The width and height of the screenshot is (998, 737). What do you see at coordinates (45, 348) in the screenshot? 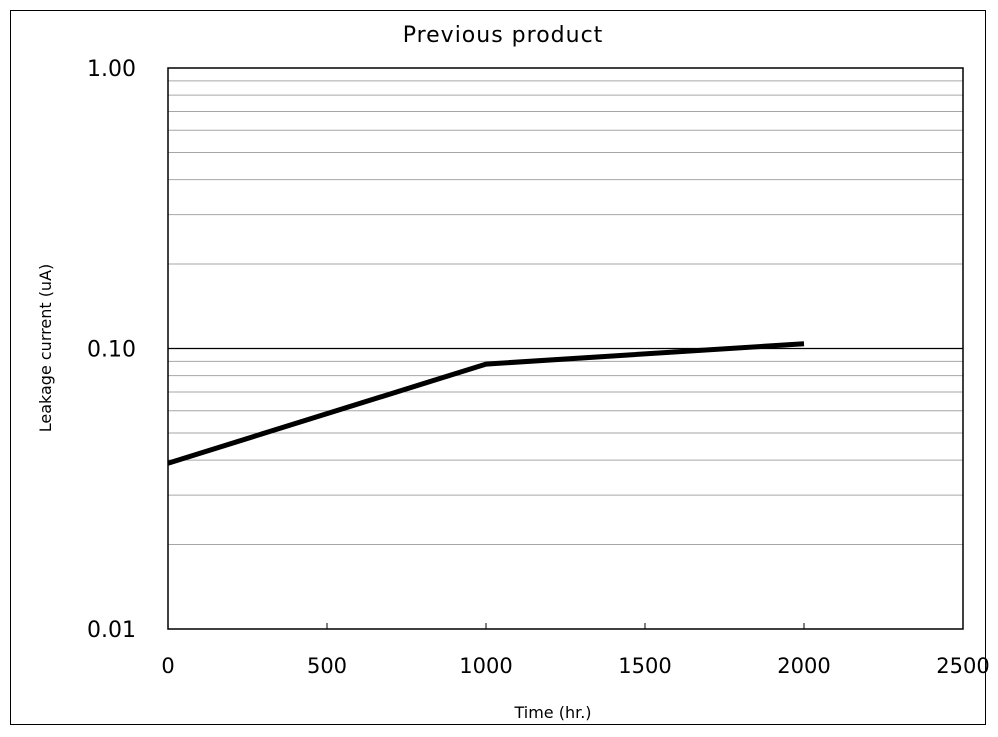
I see `y-axis-label: Leakage current (uA)` at bounding box center [45, 348].